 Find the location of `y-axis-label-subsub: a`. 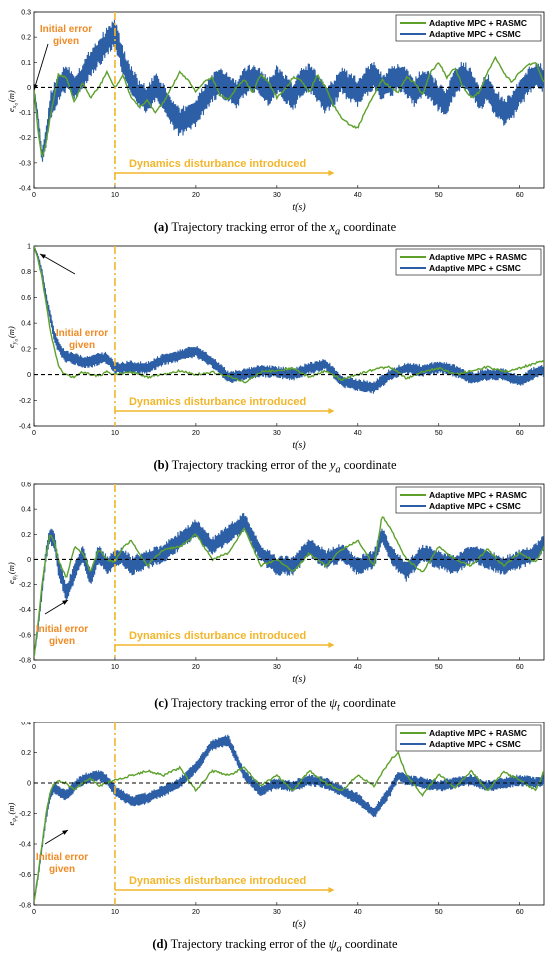

y-axis-label-subsub: a is located at coordinates (17, 340).